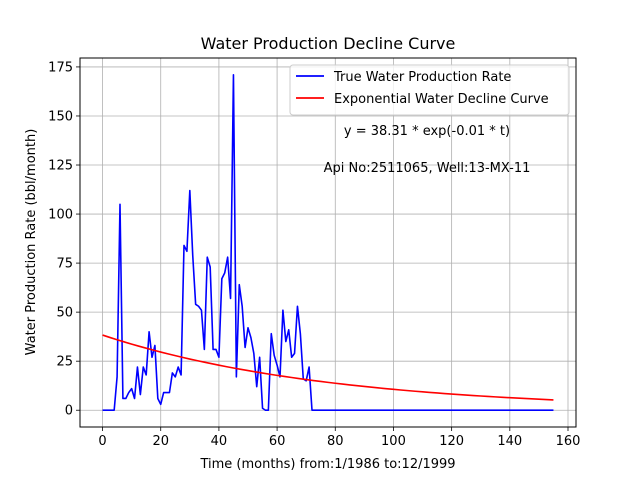 This screenshot has width=640, height=480. I want to click on equation-annotation: y = 38.31 * exp(-0.01 * t), so click(427, 131).